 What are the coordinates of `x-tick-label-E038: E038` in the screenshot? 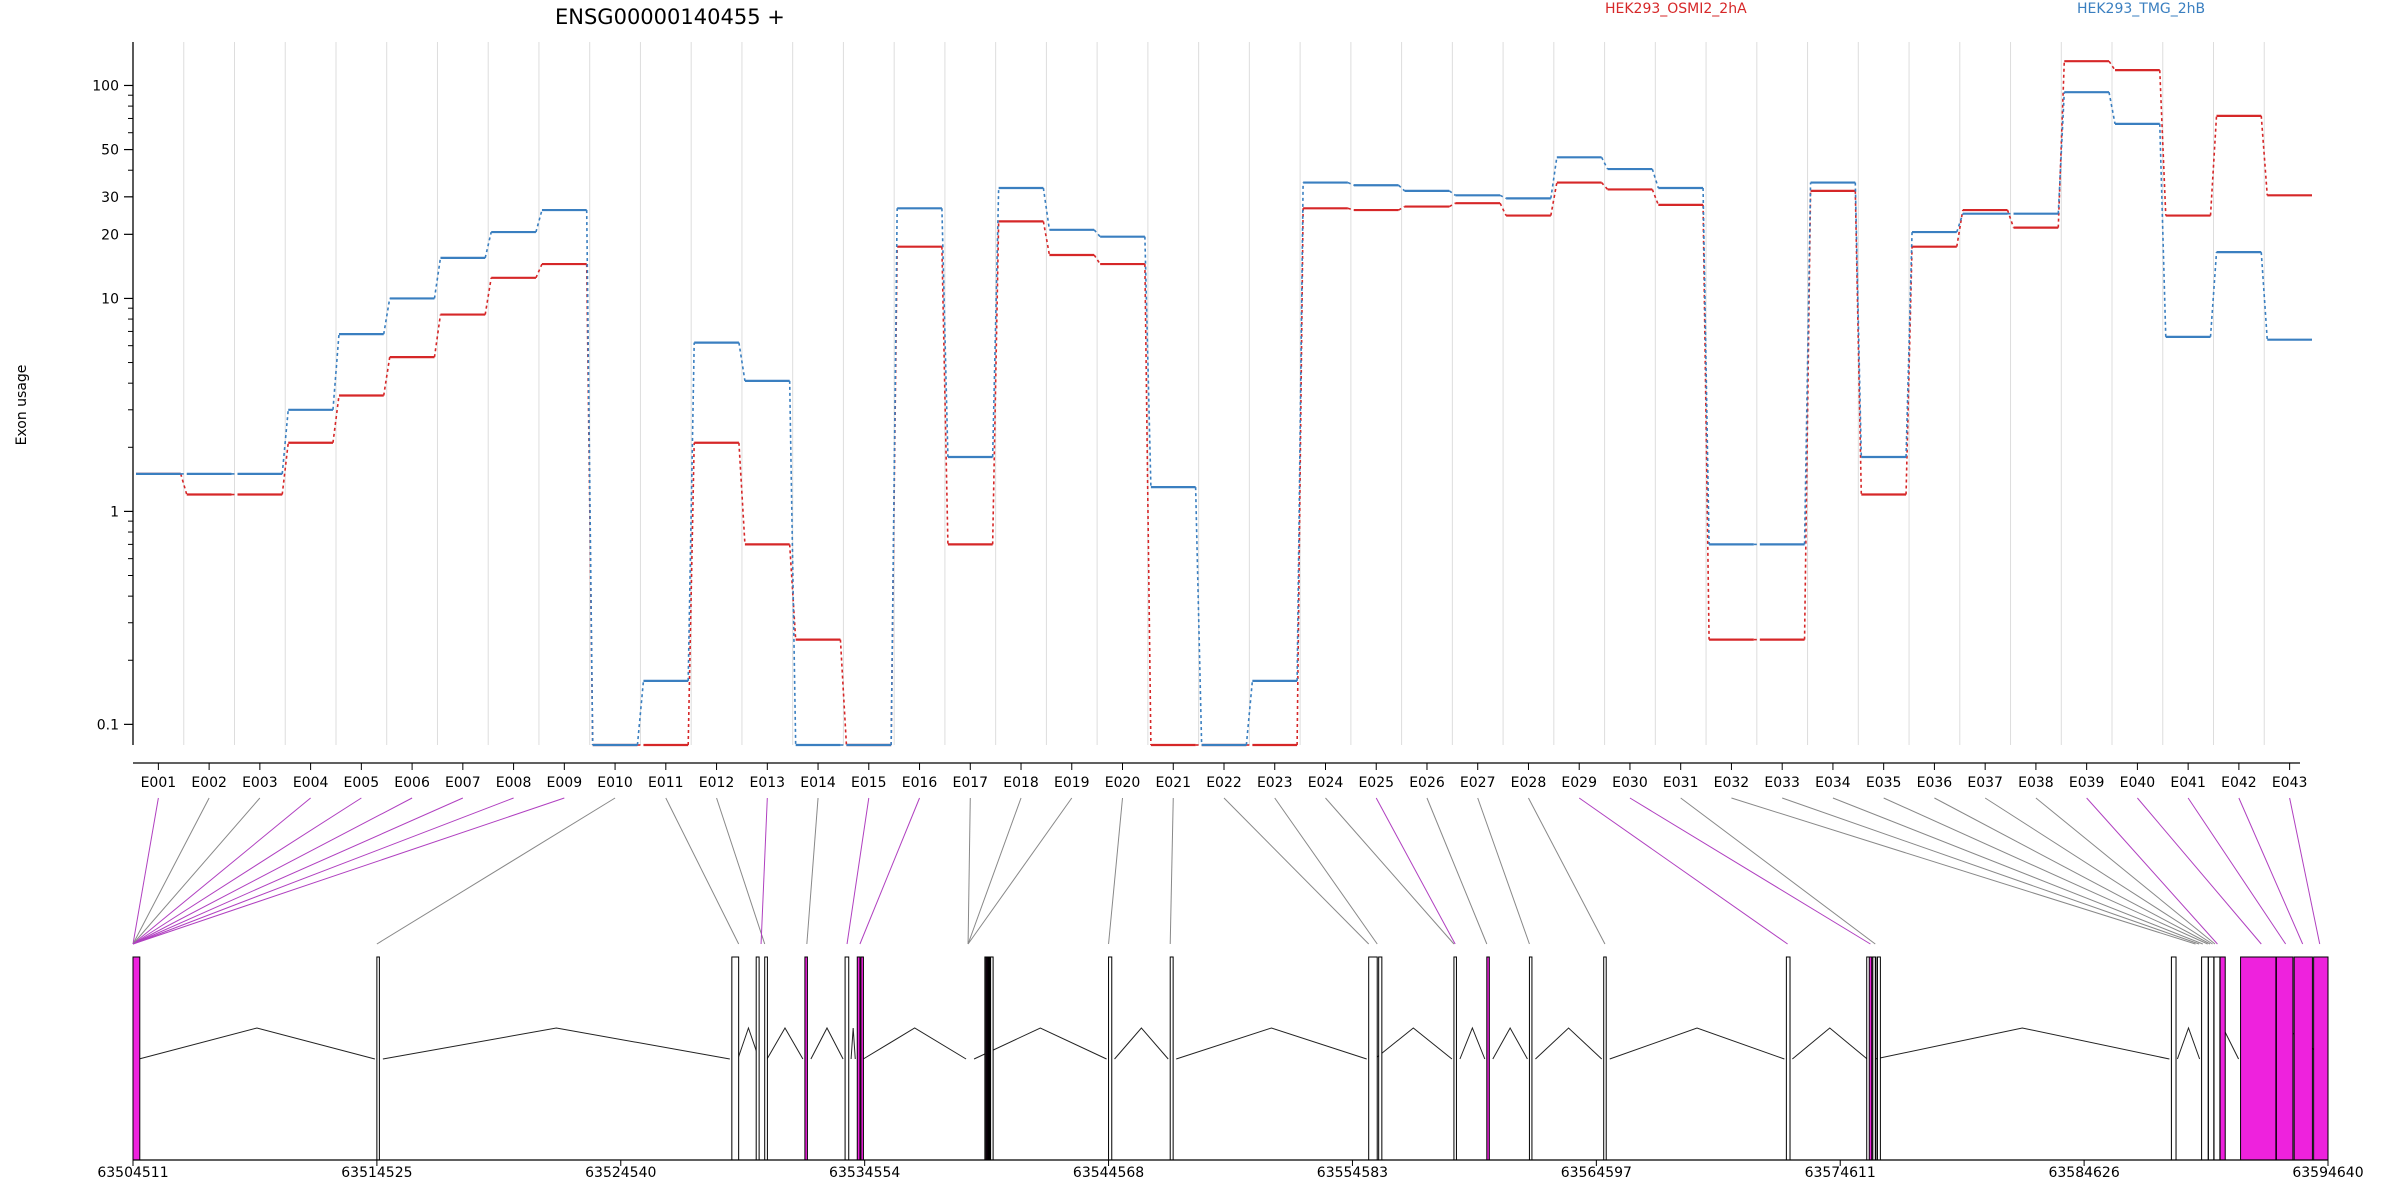 It's located at (2036, 783).